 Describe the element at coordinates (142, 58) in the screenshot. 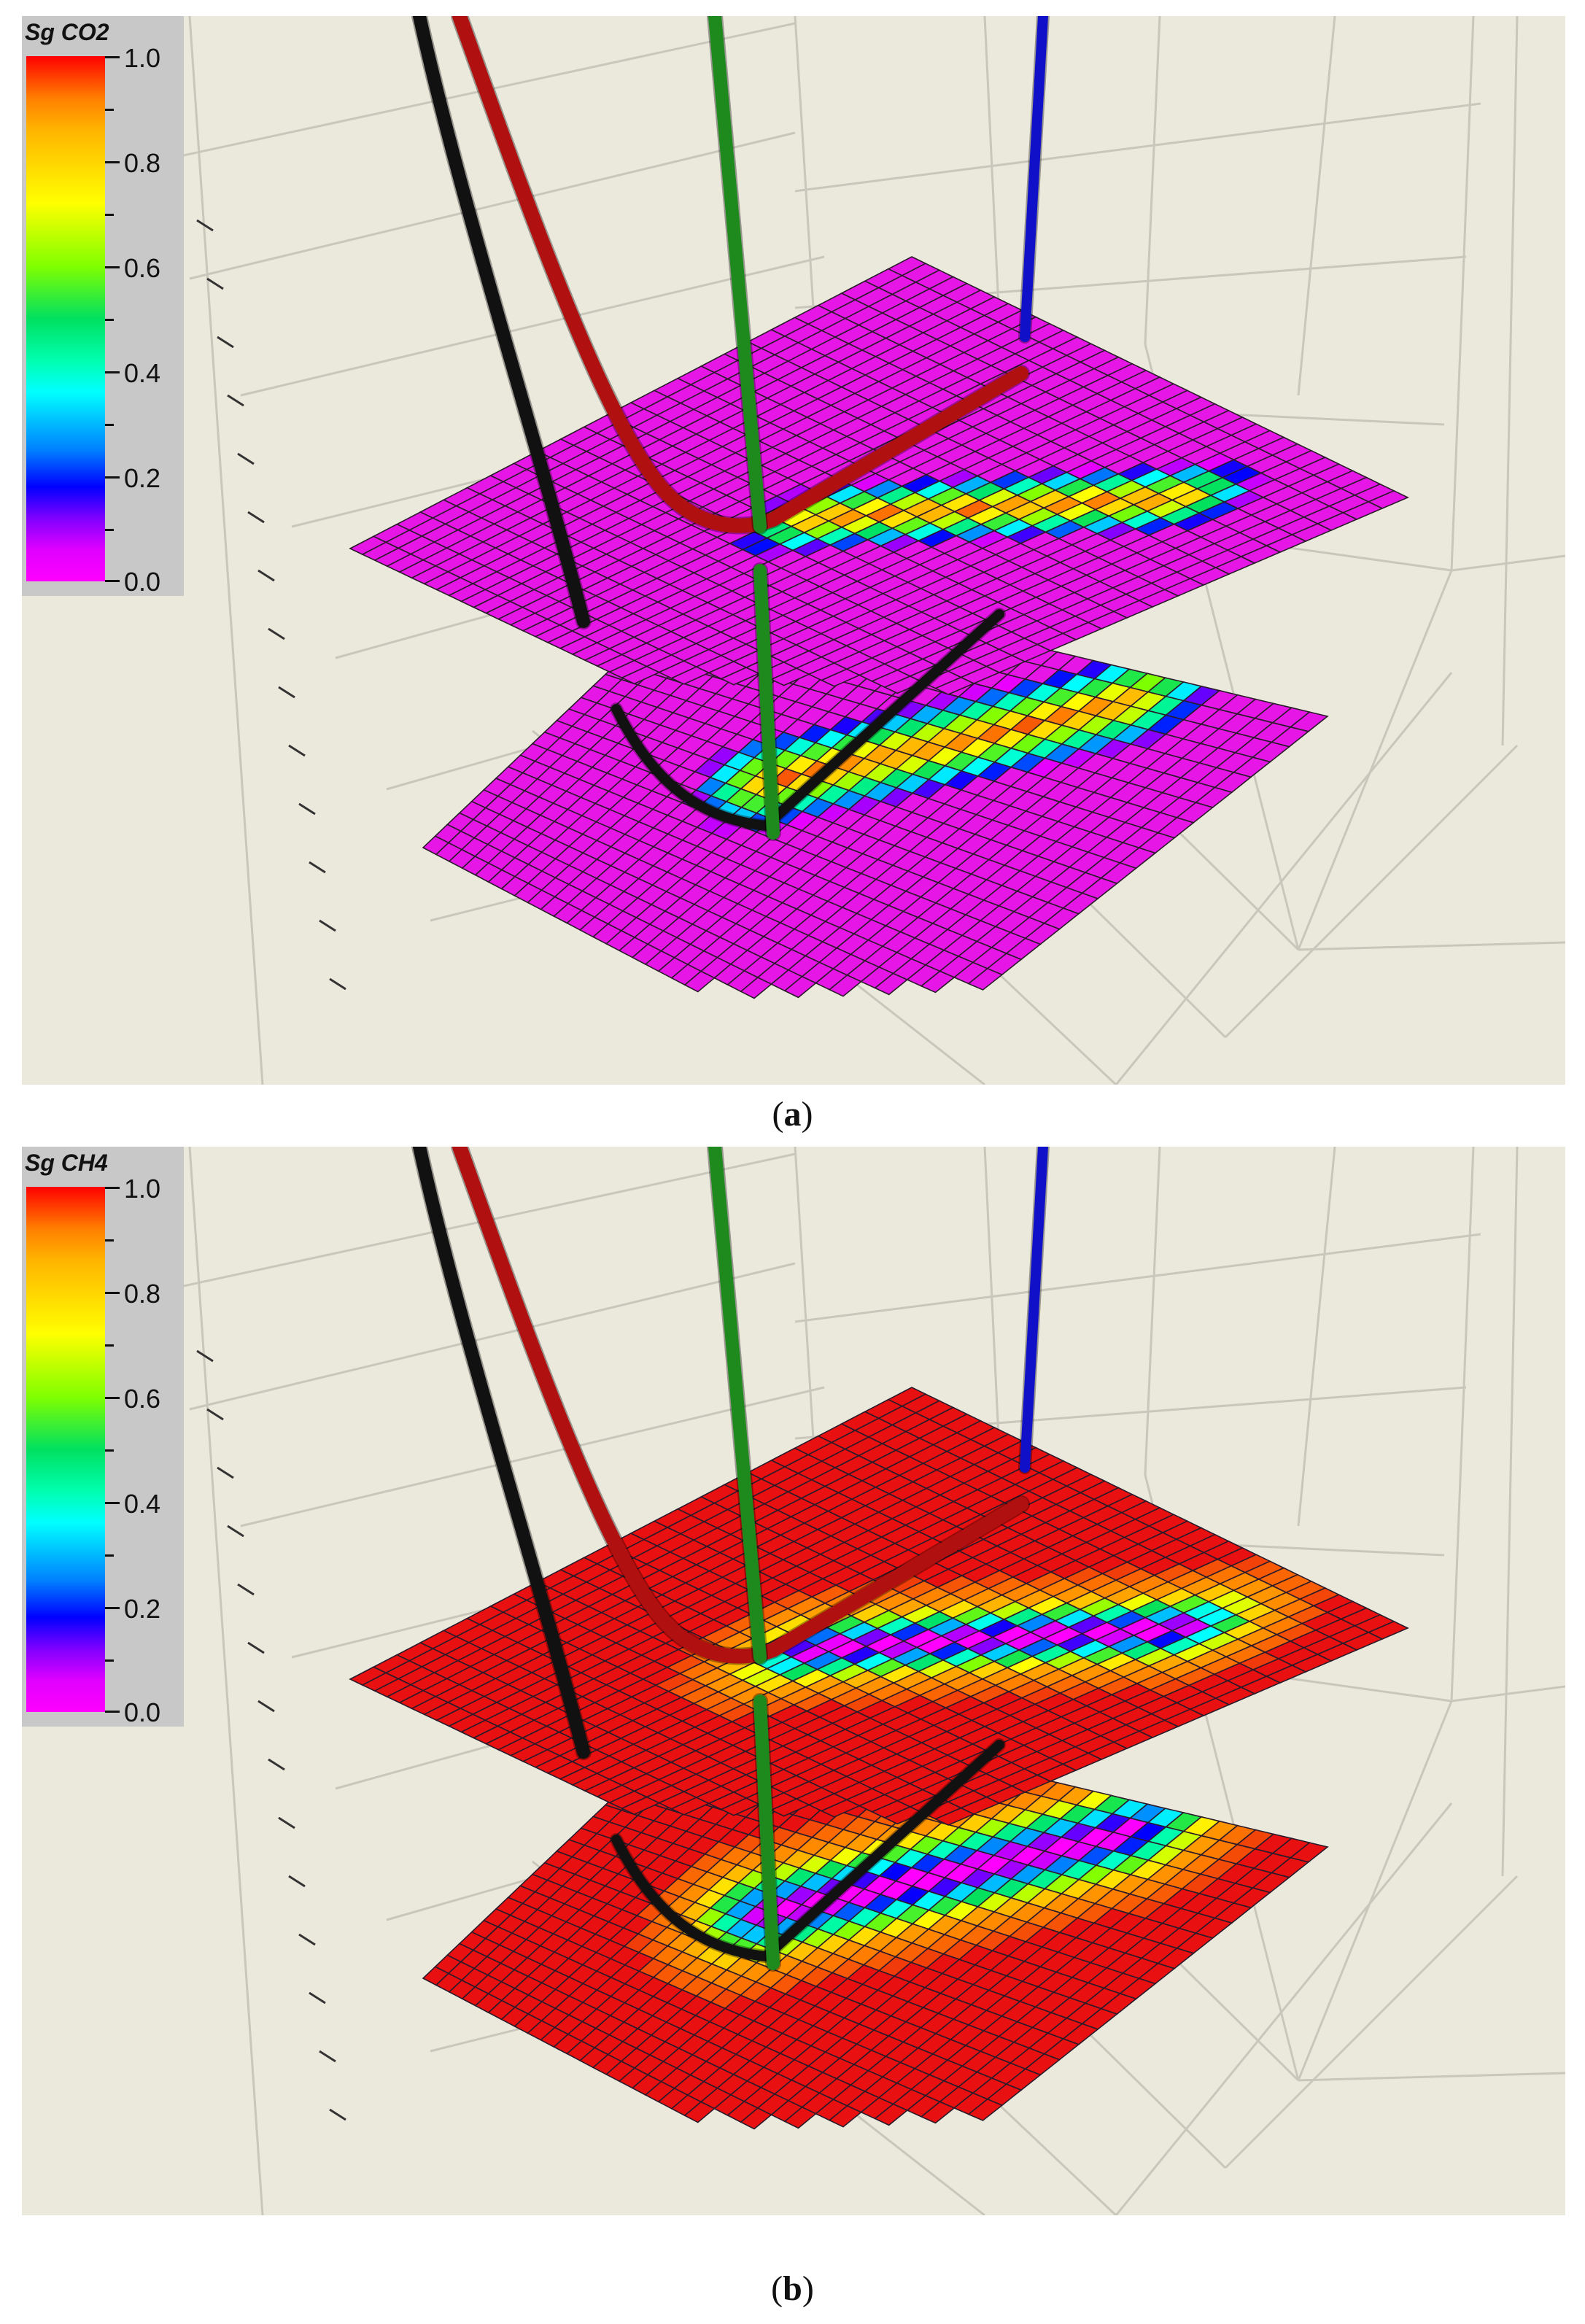

I see `legend-label: 1.0` at that location.